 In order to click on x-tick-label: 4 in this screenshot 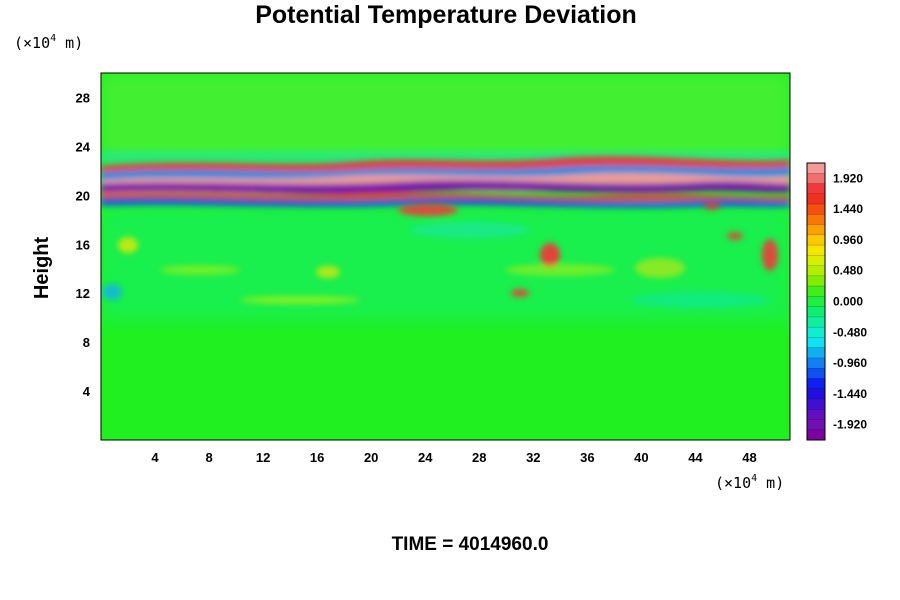, I will do `click(155, 457)`.